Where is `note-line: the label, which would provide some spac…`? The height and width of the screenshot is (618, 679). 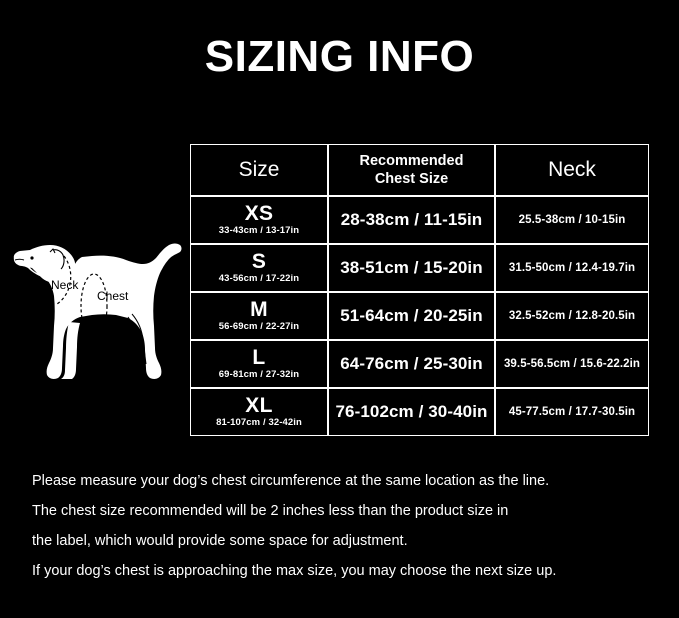
note-line: the label, which would provide some spac… is located at coordinates (220, 541).